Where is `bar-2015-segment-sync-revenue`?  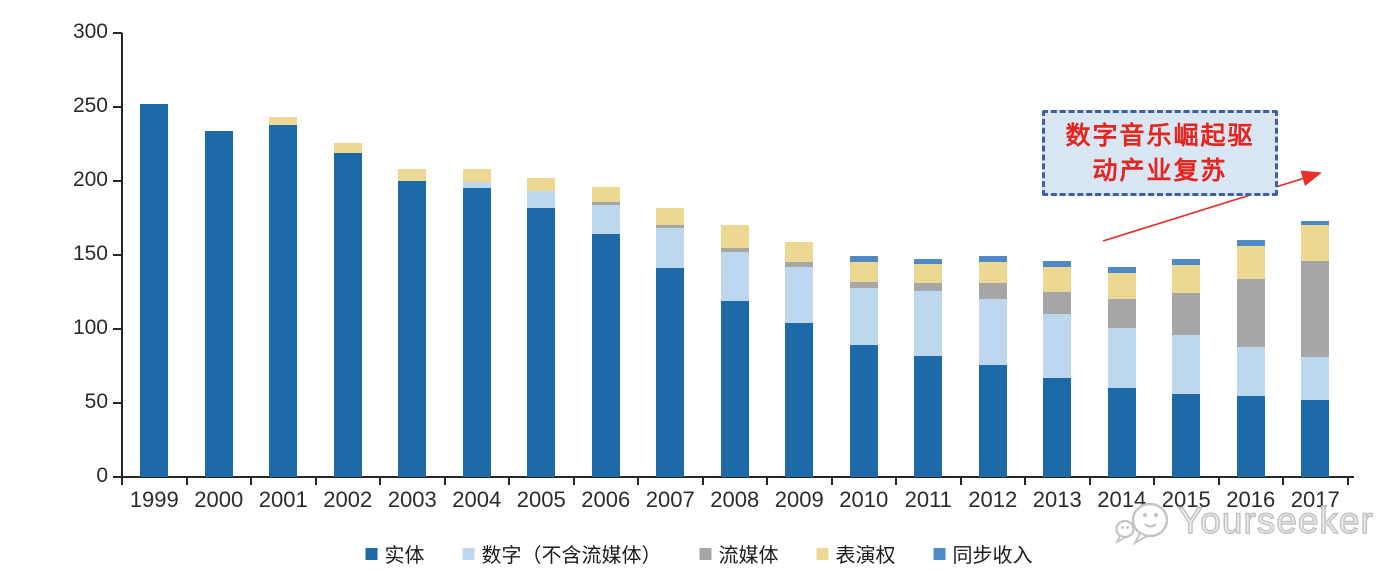
bar-2015-segment-sync-revenue is located at coordinates (1186, 262).